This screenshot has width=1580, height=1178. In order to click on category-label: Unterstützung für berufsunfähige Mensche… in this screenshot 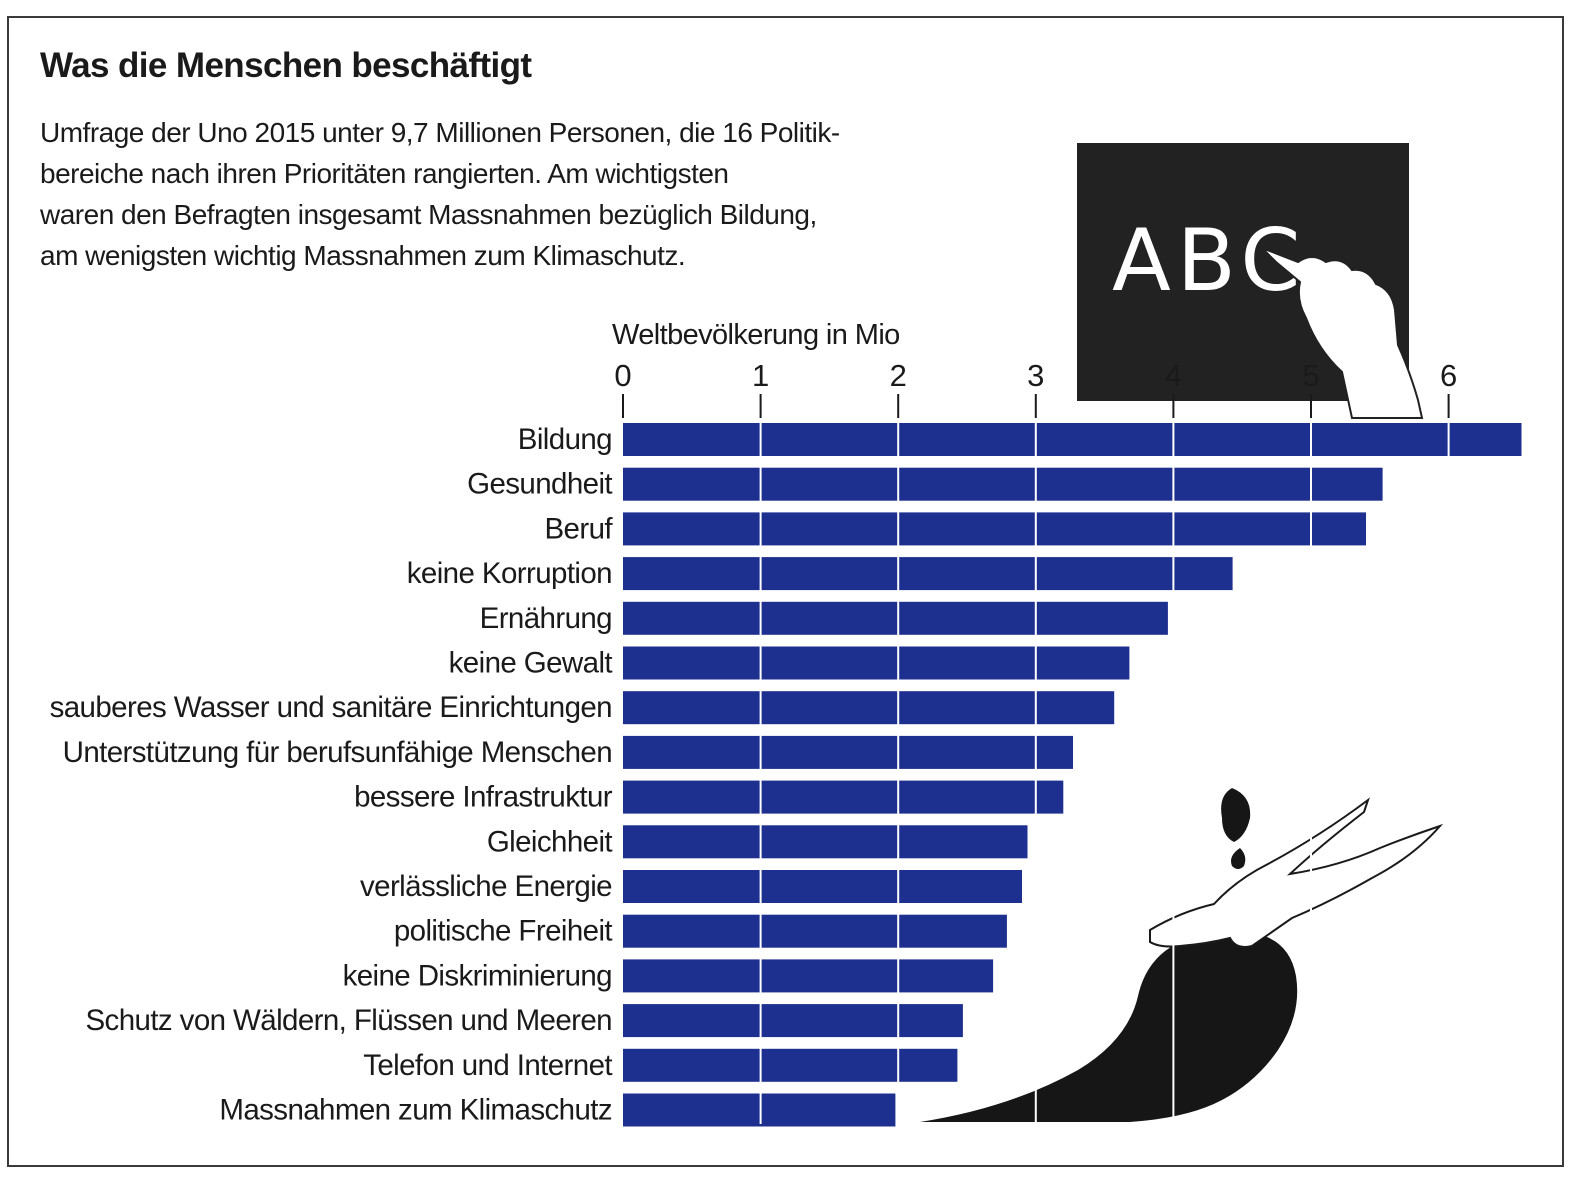, I will do `click(337, 752)`.